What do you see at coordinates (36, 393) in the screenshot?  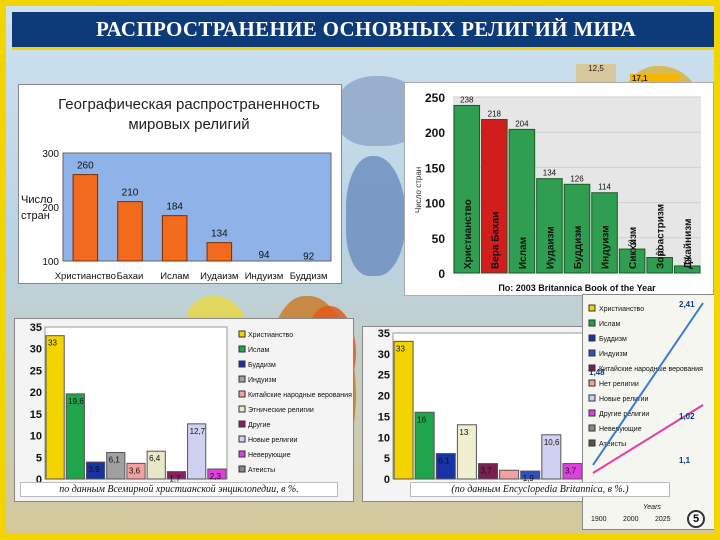 I see `c3-y-tick: 20` at bounding box center [36, 393].